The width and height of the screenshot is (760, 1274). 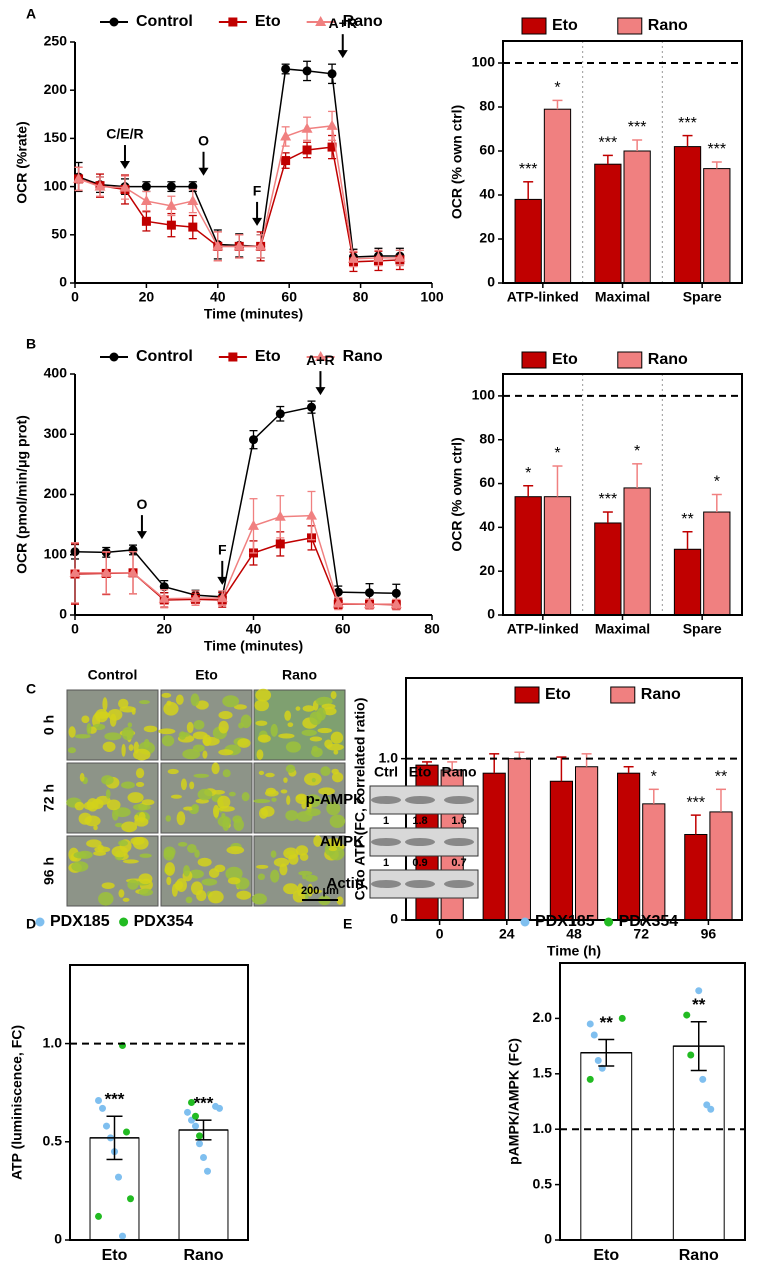 I want to click on y-tick-label: 150, so click(x=56, y=137).